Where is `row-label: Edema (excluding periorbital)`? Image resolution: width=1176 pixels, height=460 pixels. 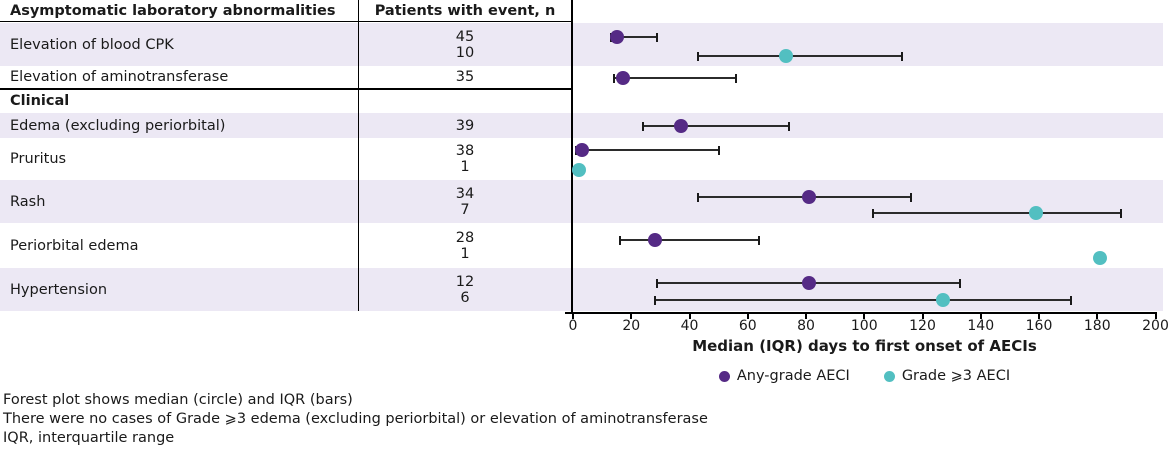
row-label: Edema (excluding periorbital) is located at coordinates (118, 125).